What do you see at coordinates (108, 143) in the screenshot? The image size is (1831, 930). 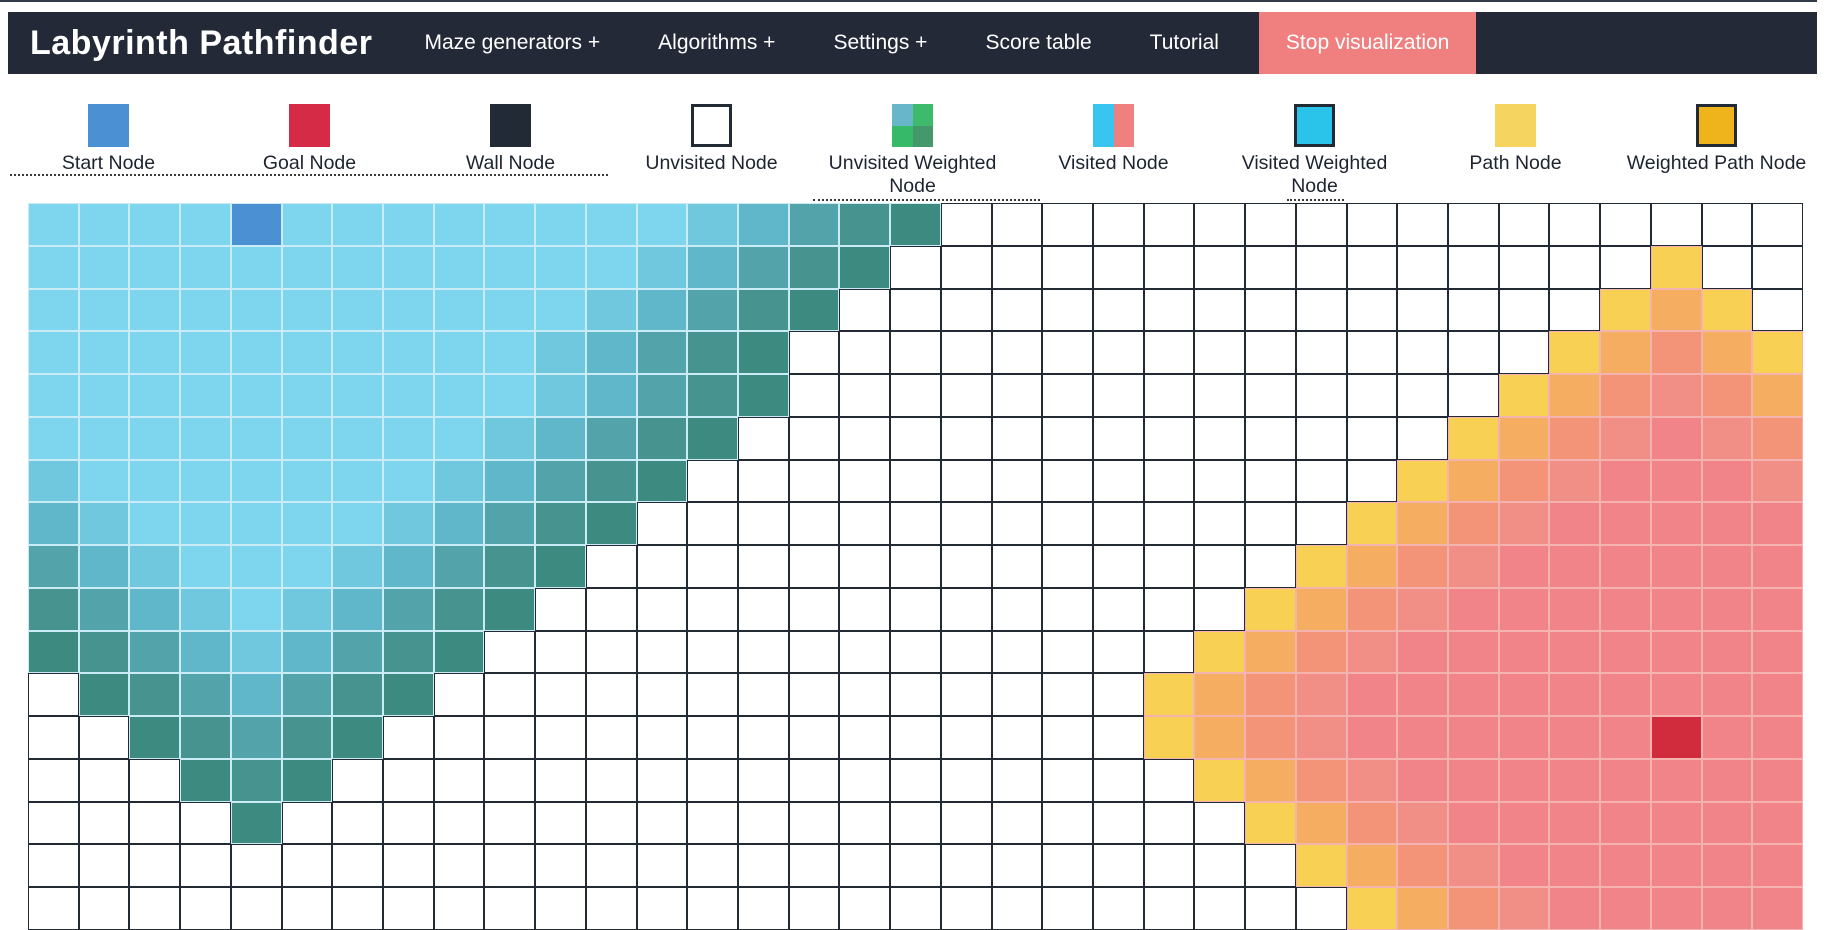 I see `legend-item-start-node: Start Node` at bounding box center [108, 143].